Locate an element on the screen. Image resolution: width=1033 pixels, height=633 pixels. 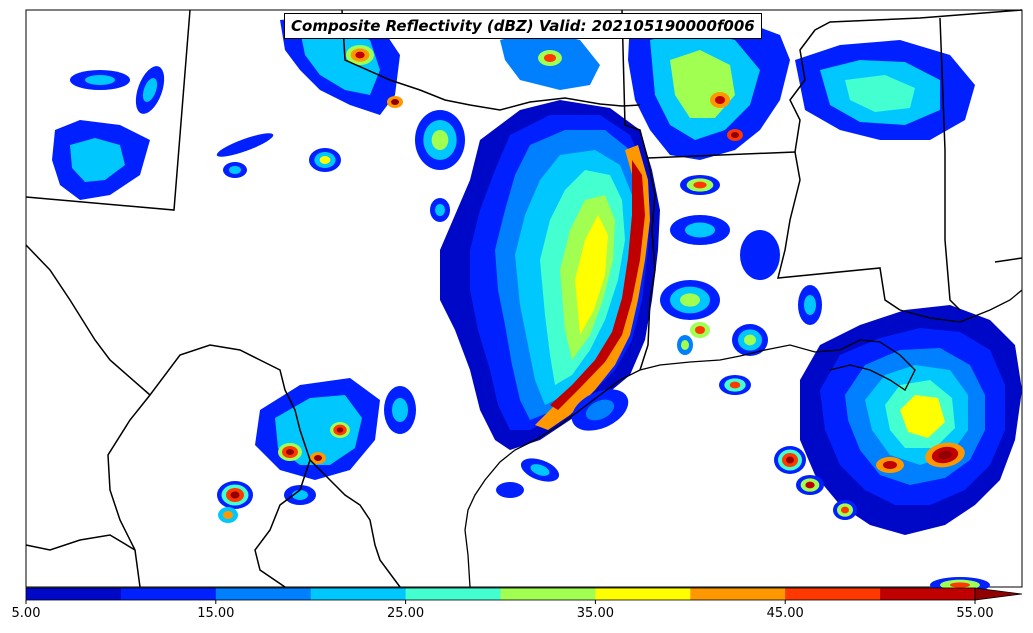
colorbar is located at coordinates (524, 595).